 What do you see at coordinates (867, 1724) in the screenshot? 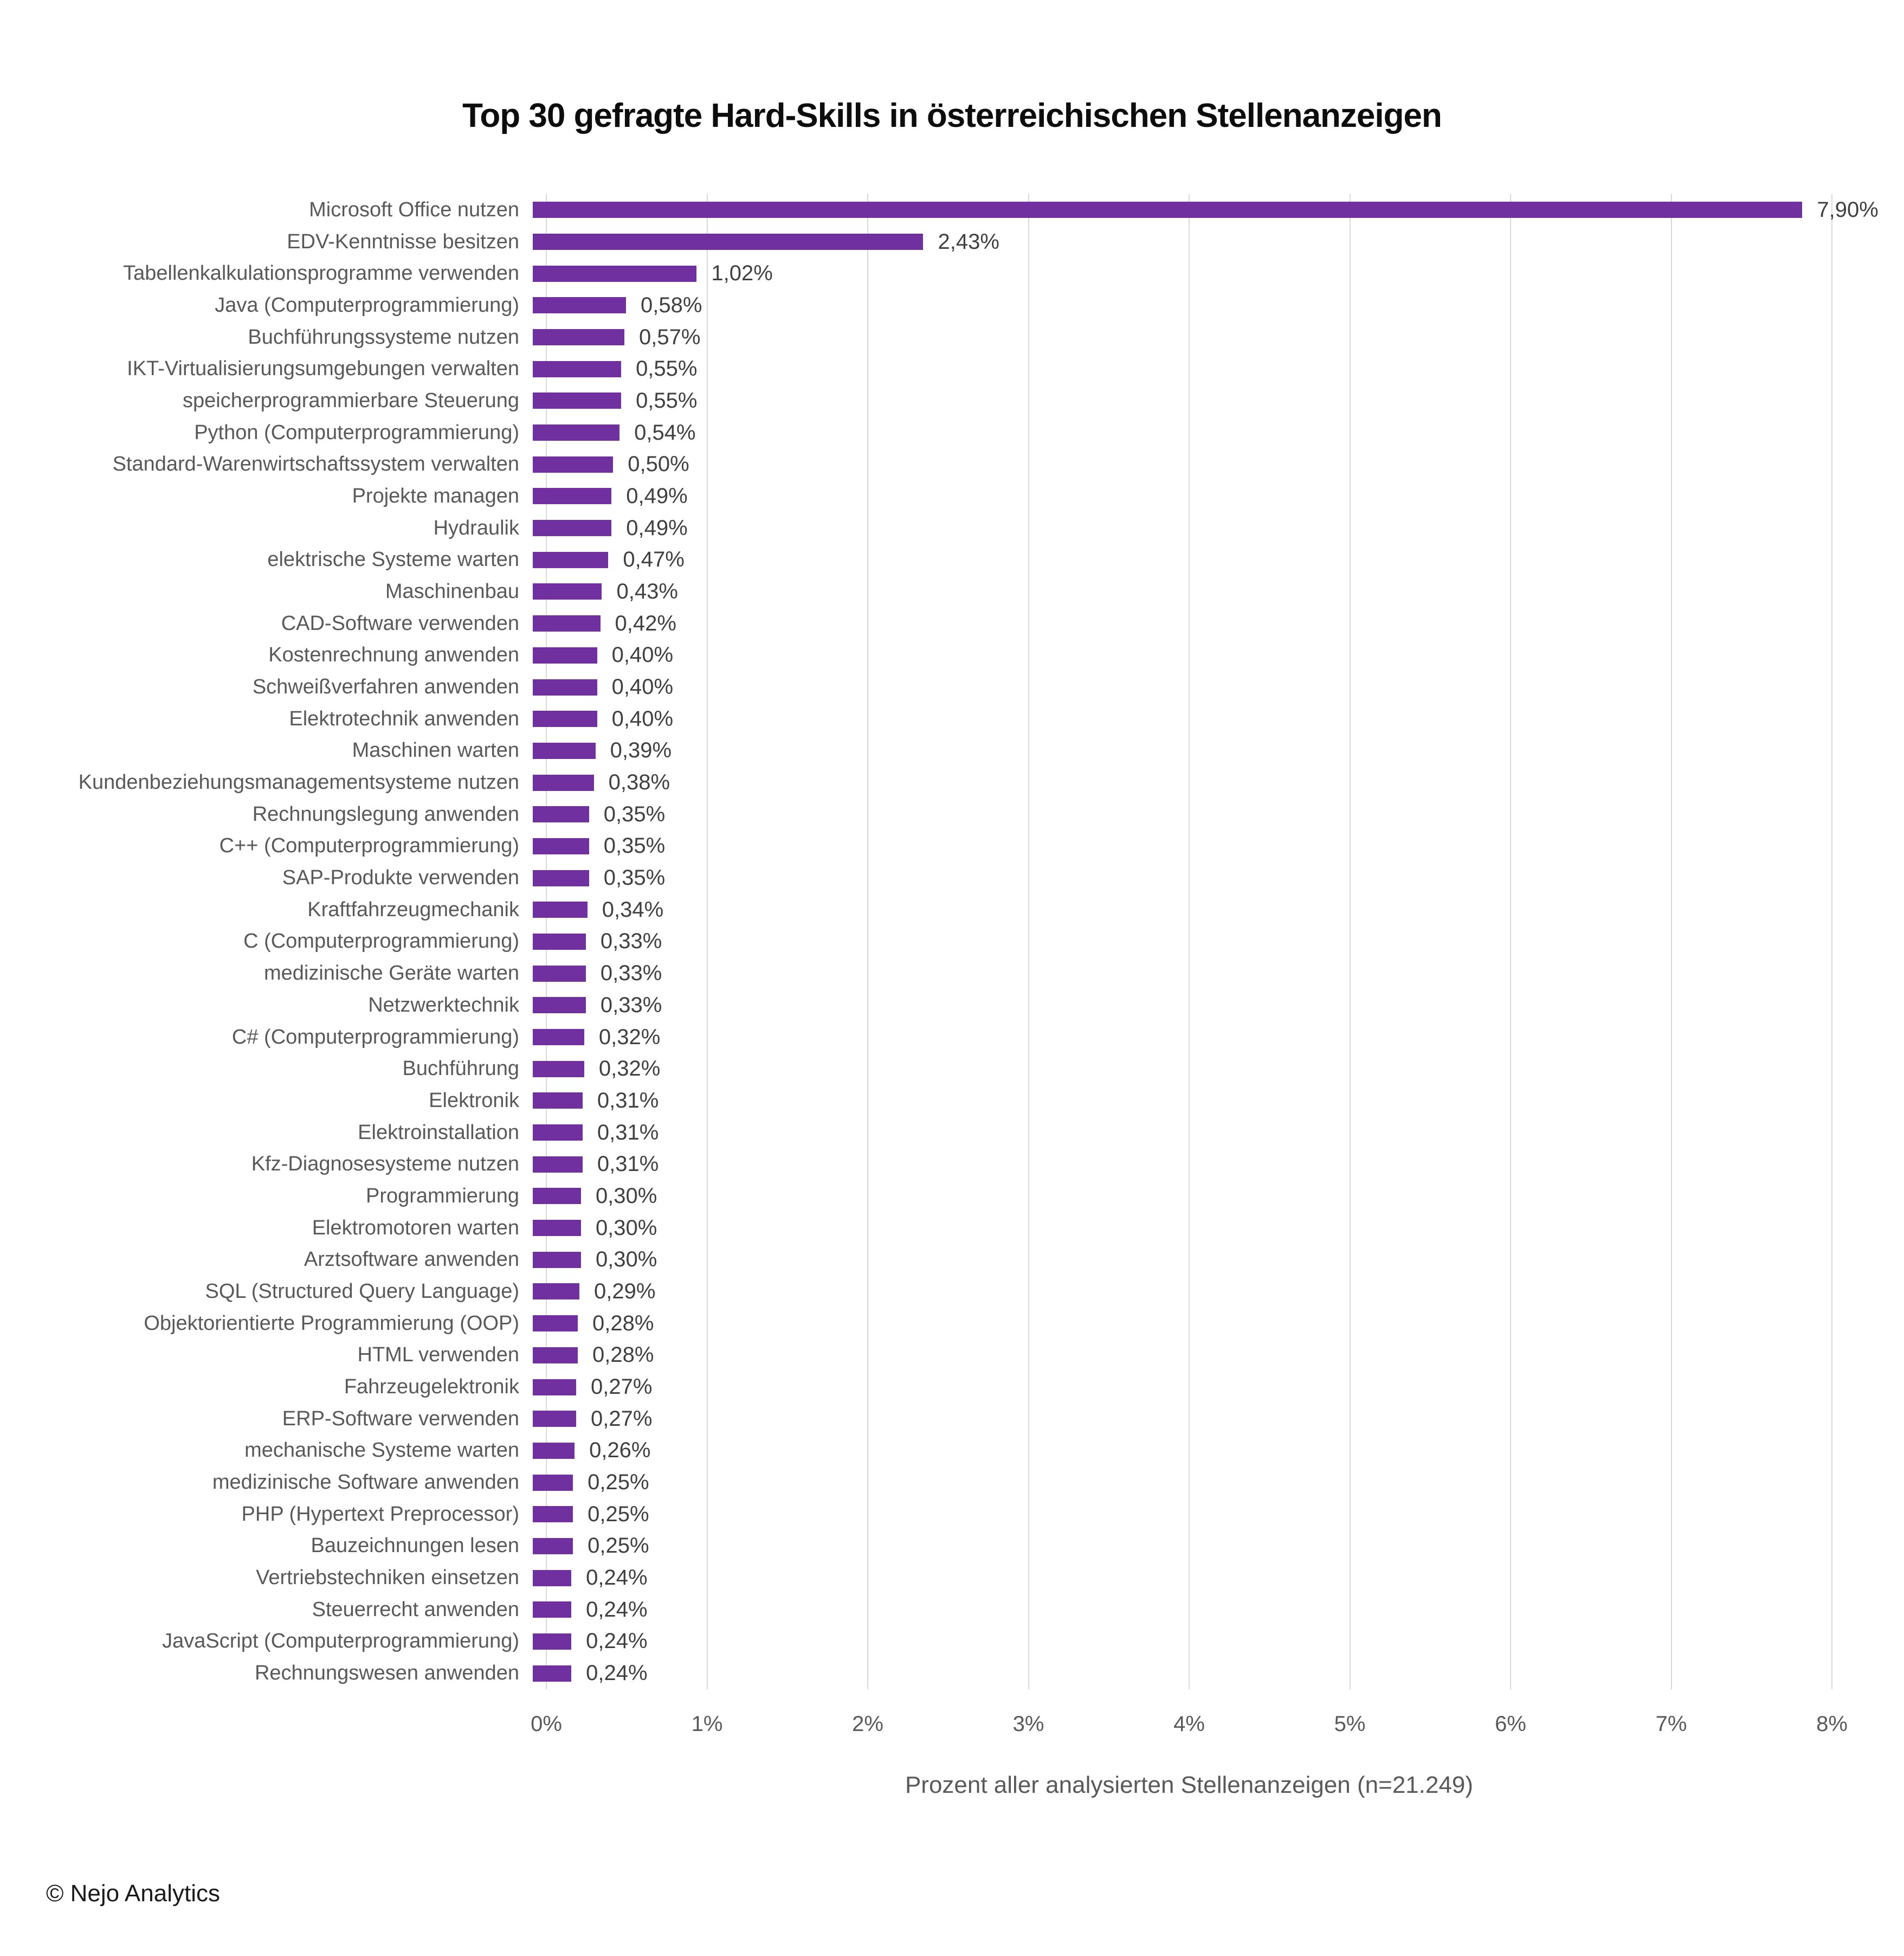
I see `x-tick-label: 2%` at bounding box center [867, 1724].